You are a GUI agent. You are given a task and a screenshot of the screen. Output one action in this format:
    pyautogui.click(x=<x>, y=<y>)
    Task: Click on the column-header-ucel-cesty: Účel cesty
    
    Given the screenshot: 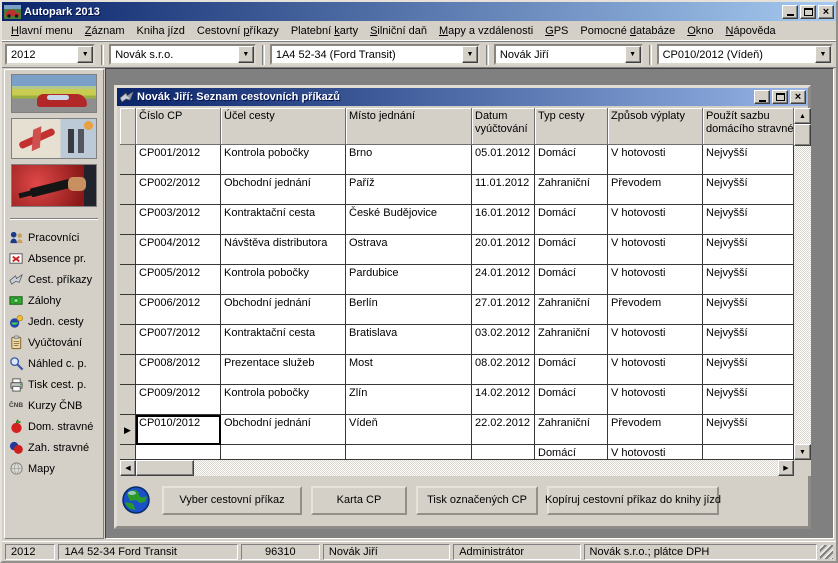 What is the action you would take?
    pyautogui.click(x=283, y=126)
    